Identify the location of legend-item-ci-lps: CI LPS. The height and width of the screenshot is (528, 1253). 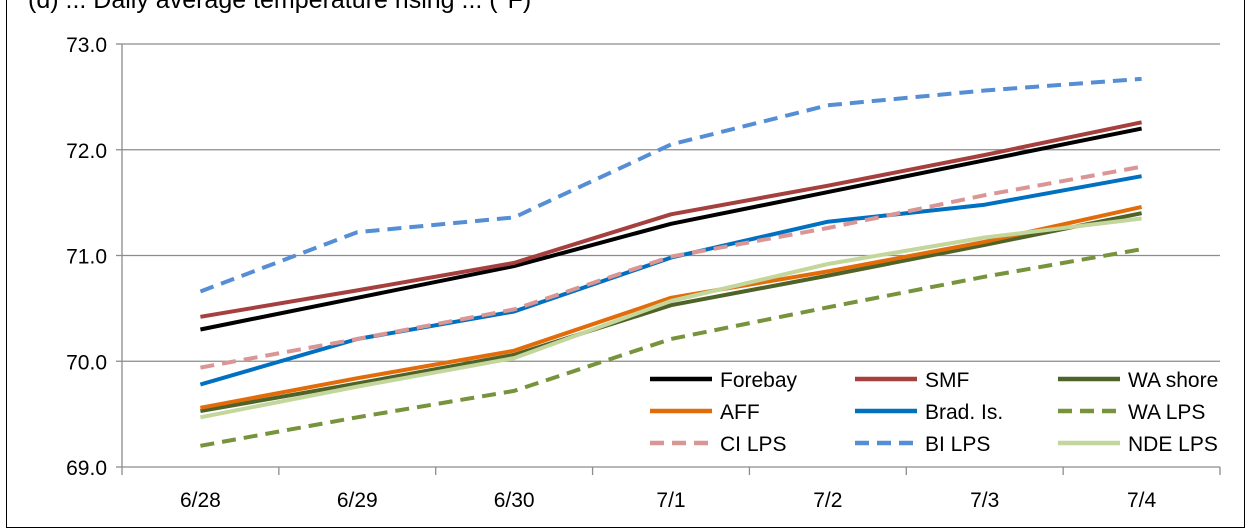
(718, 444).